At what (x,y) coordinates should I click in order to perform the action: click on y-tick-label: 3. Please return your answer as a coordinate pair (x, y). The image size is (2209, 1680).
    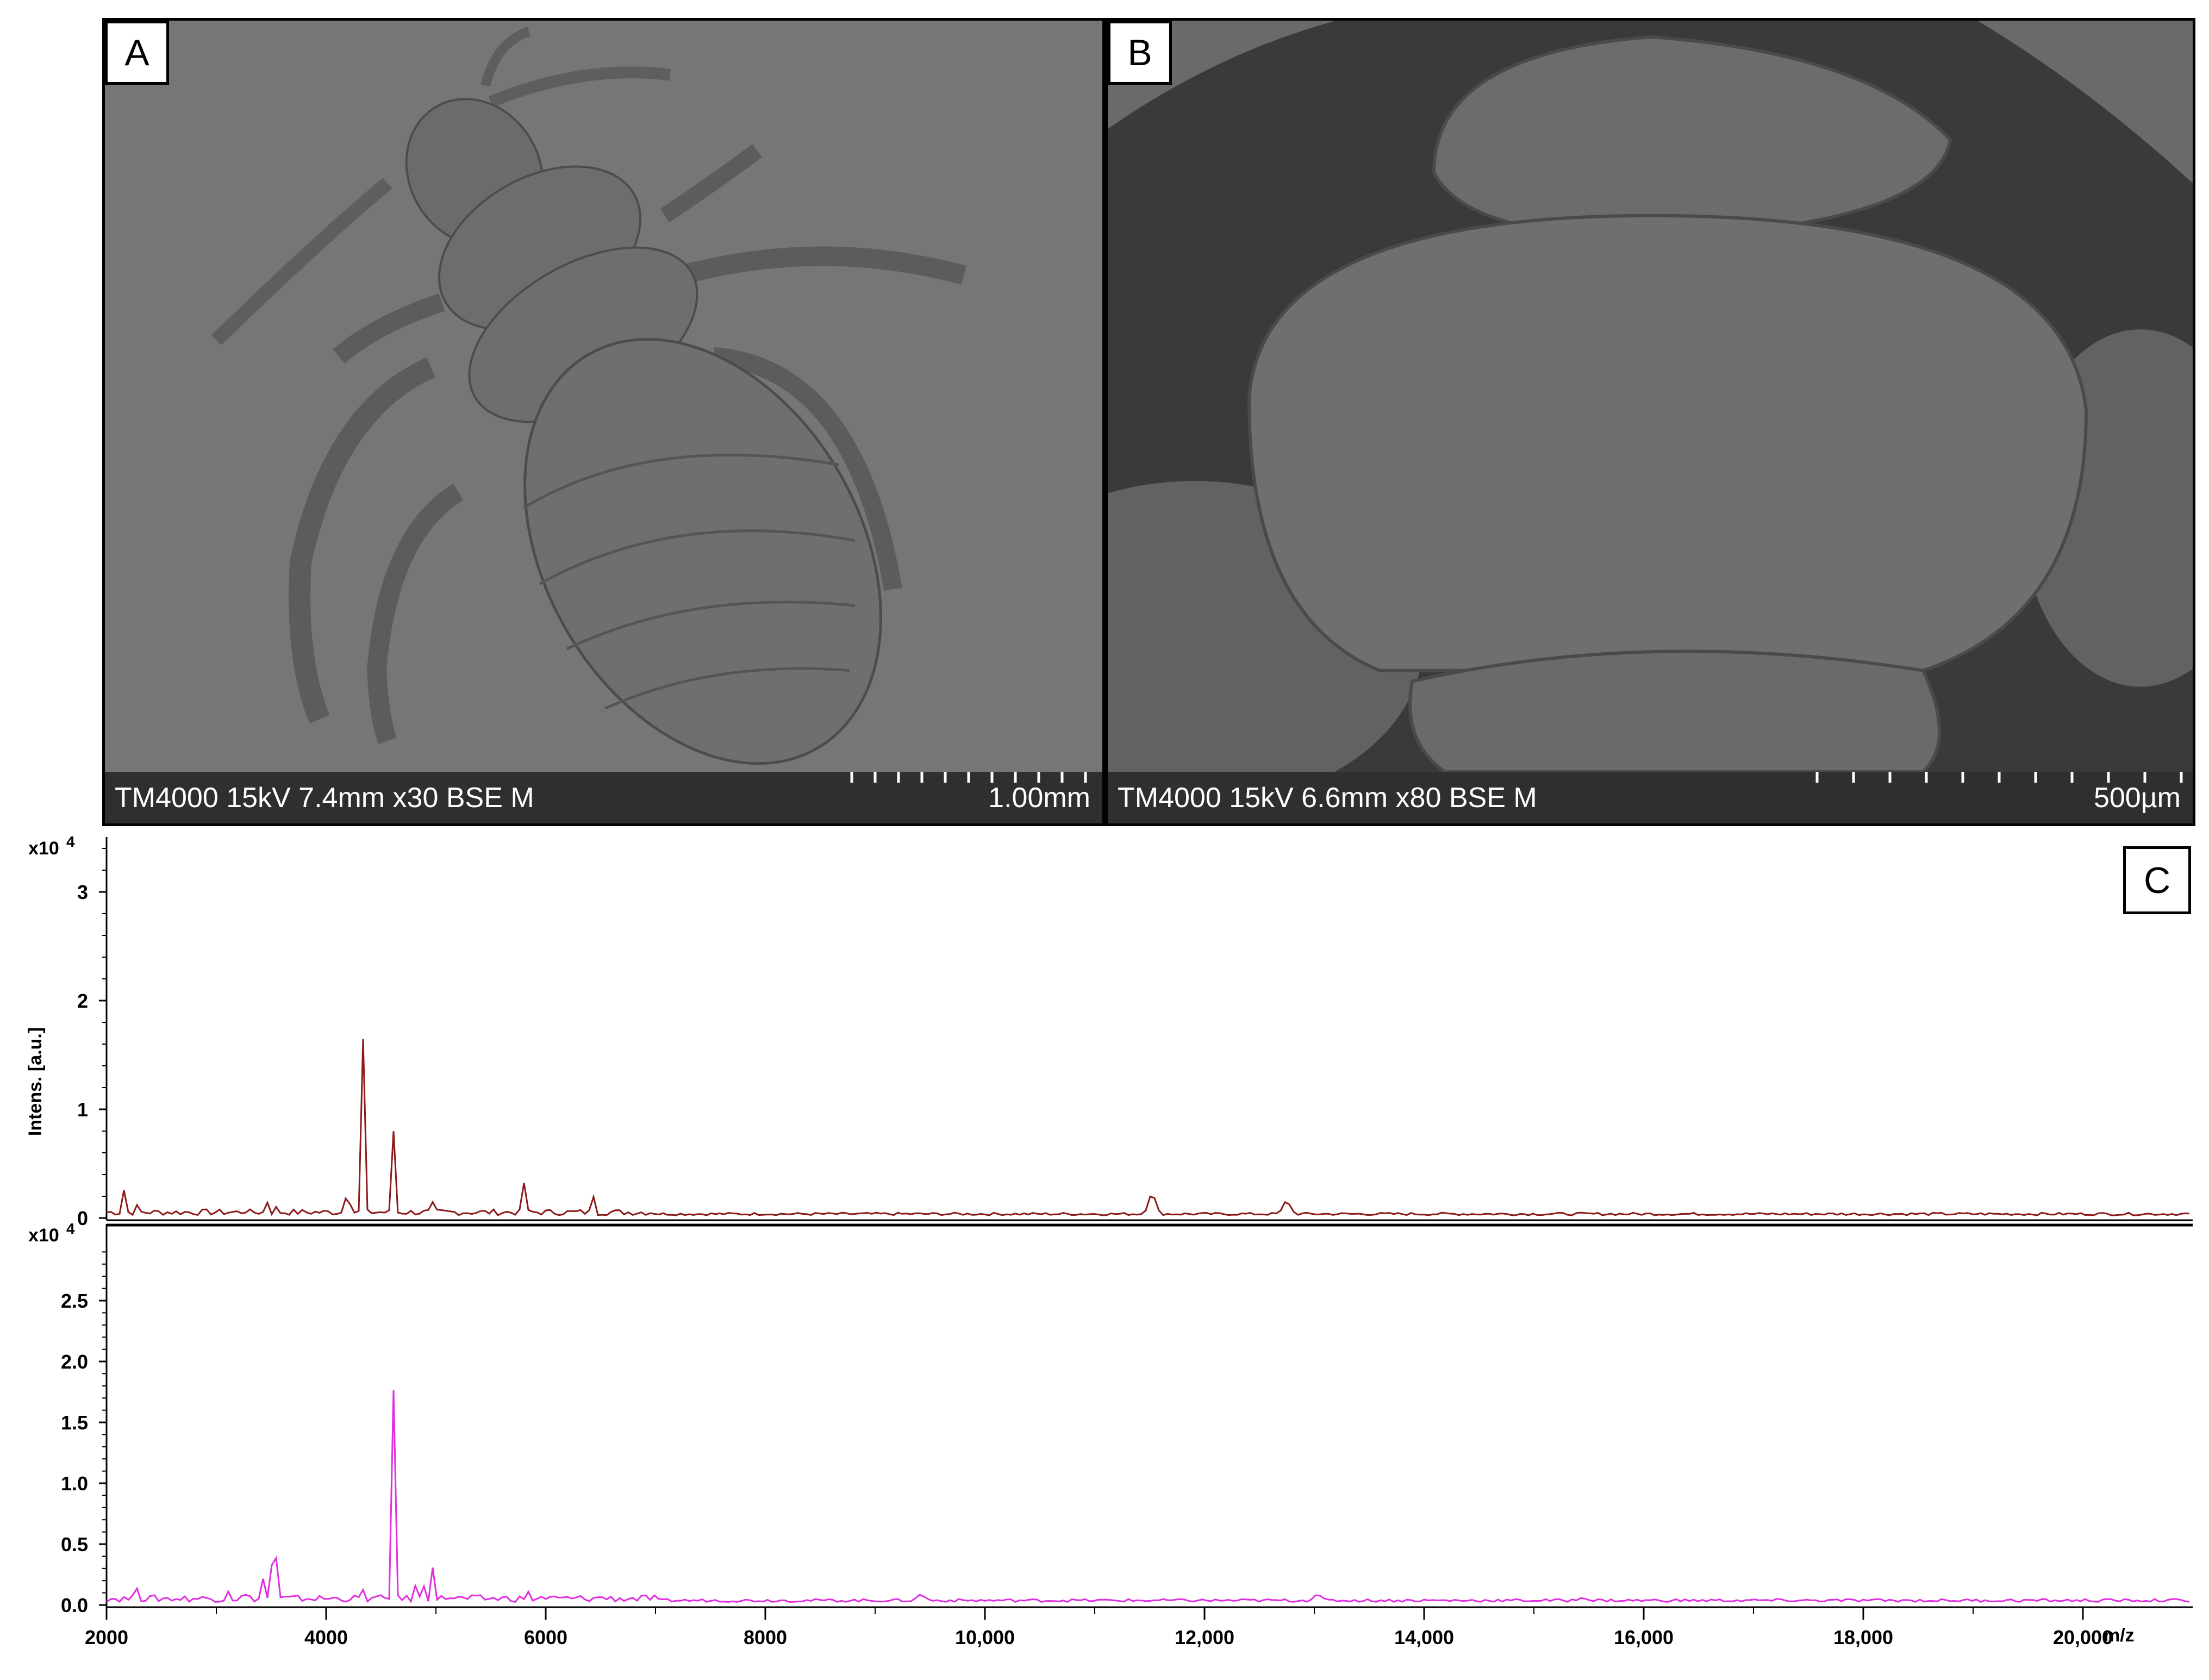
    Looking at the image, I should click on (82, 892).